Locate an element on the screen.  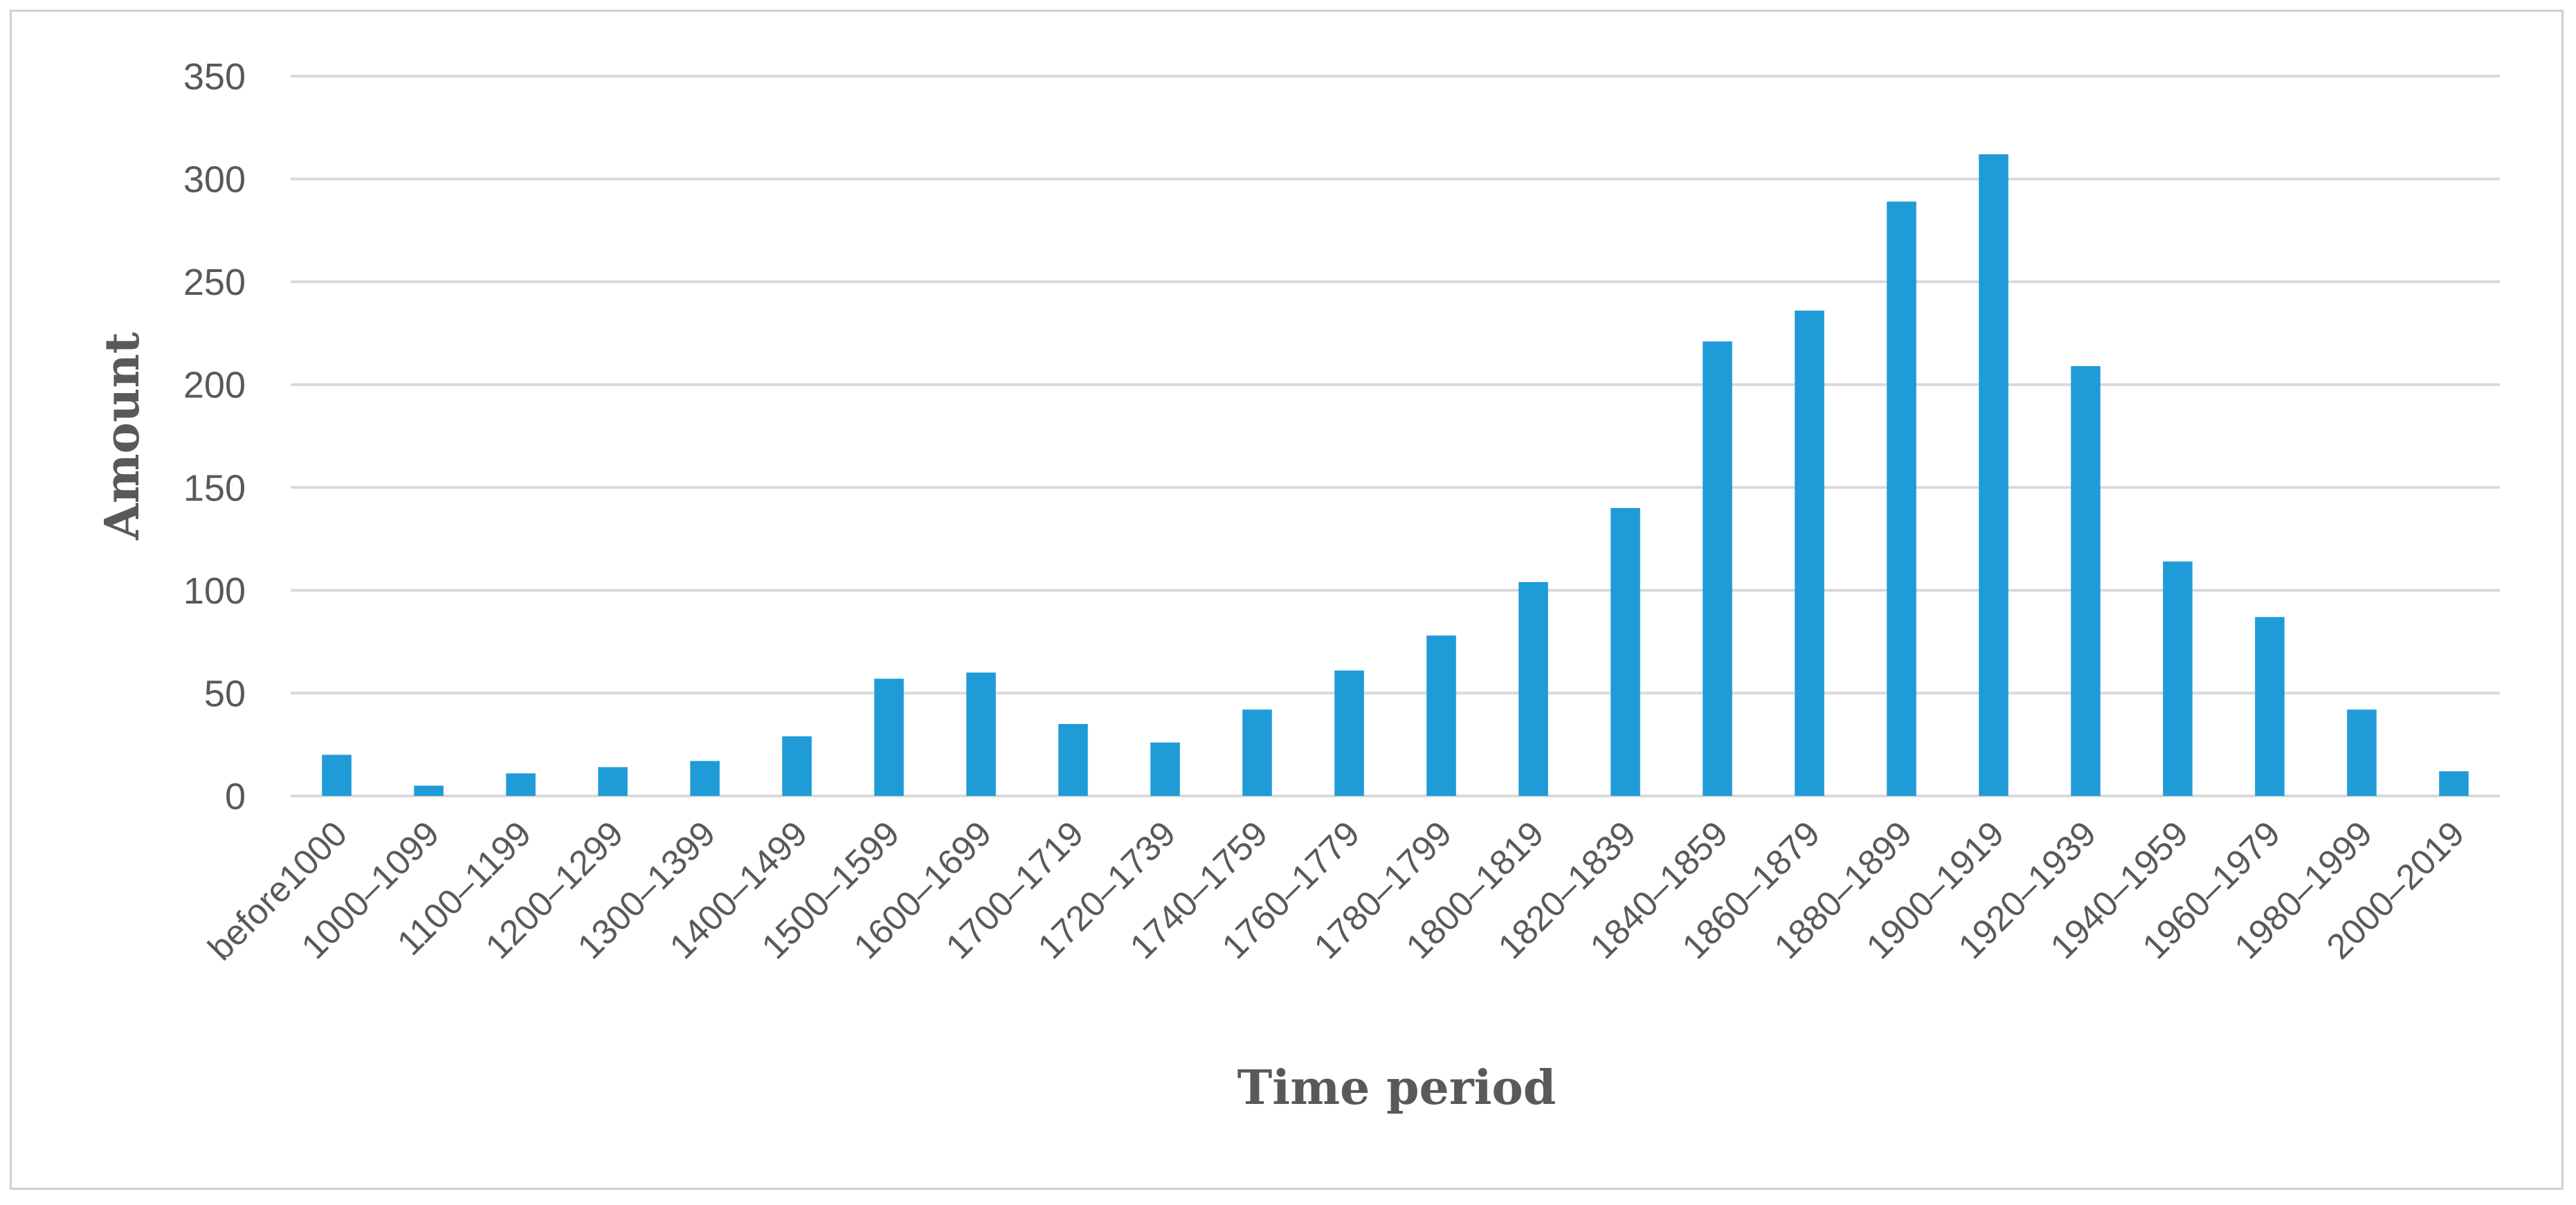
y-axis-ticks: 0 50 100 150 200 250 300 350 is located at coordinates (214, 436).